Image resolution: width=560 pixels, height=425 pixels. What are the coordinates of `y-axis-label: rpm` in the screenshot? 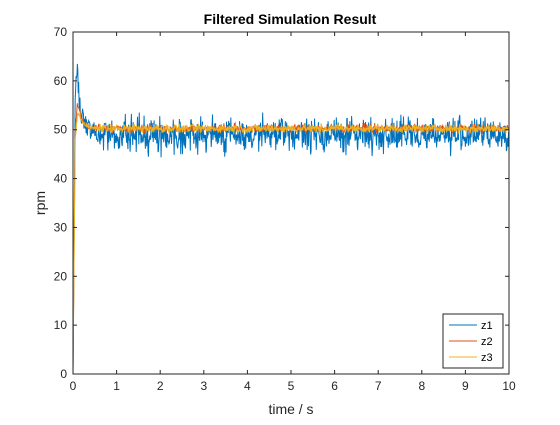 It's located at (40, 203).